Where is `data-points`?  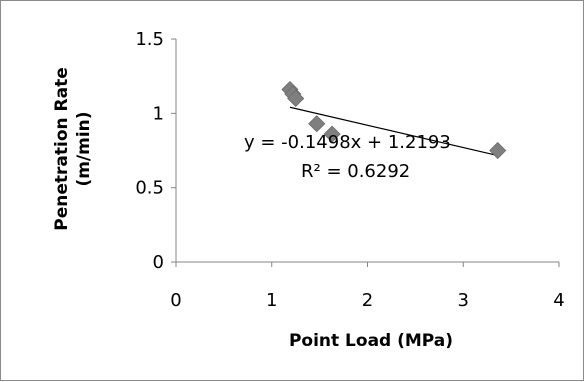 data-points is located at coordinates (394, 120).